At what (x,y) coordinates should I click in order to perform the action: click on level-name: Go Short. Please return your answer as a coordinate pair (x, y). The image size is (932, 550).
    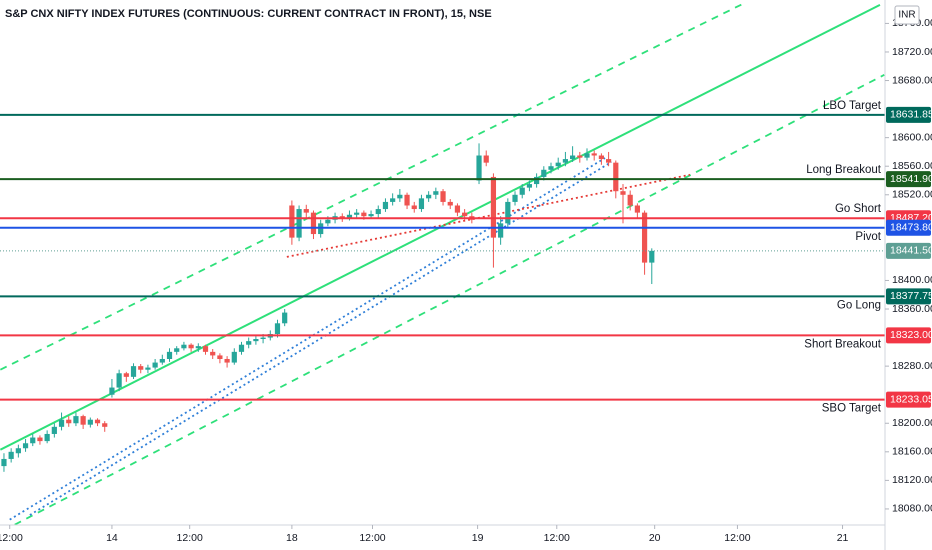
    Looking at the image, I should click on (858, 209).